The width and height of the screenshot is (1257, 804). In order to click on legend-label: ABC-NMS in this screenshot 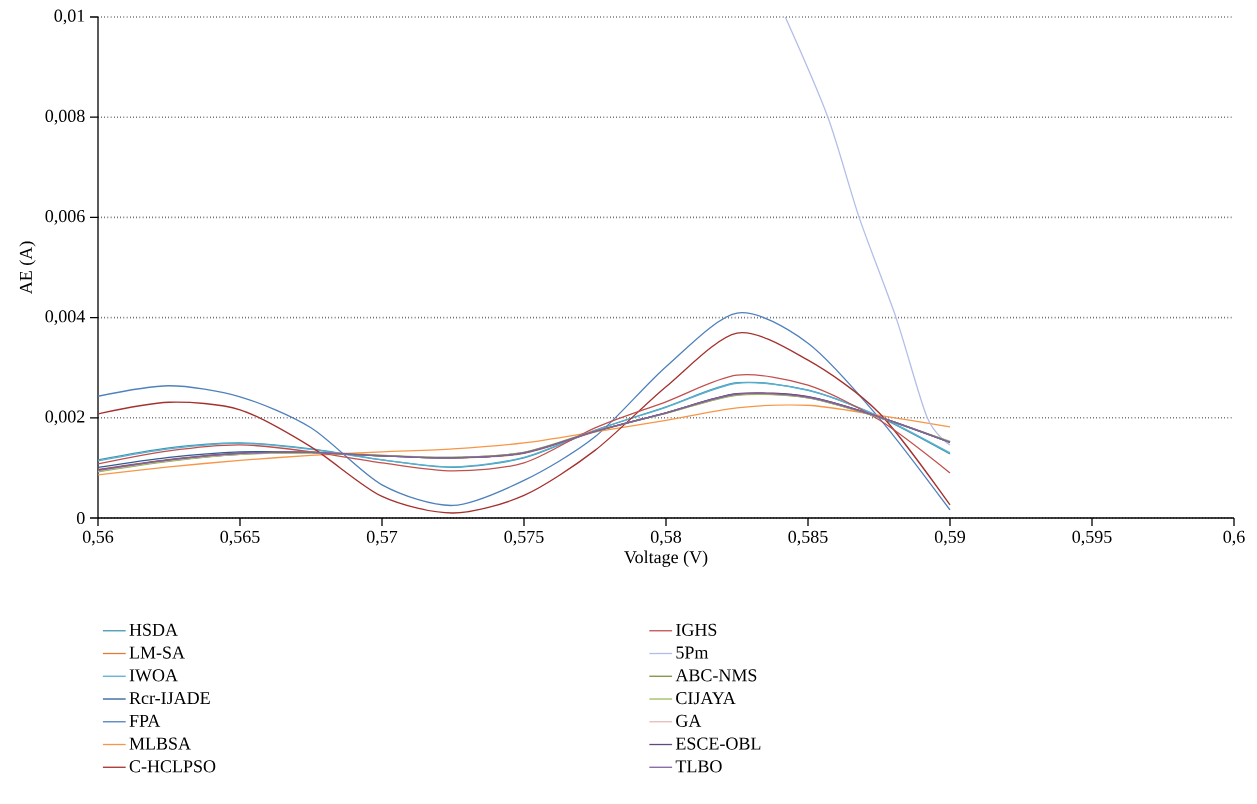, I will do `click(716, 675)`.